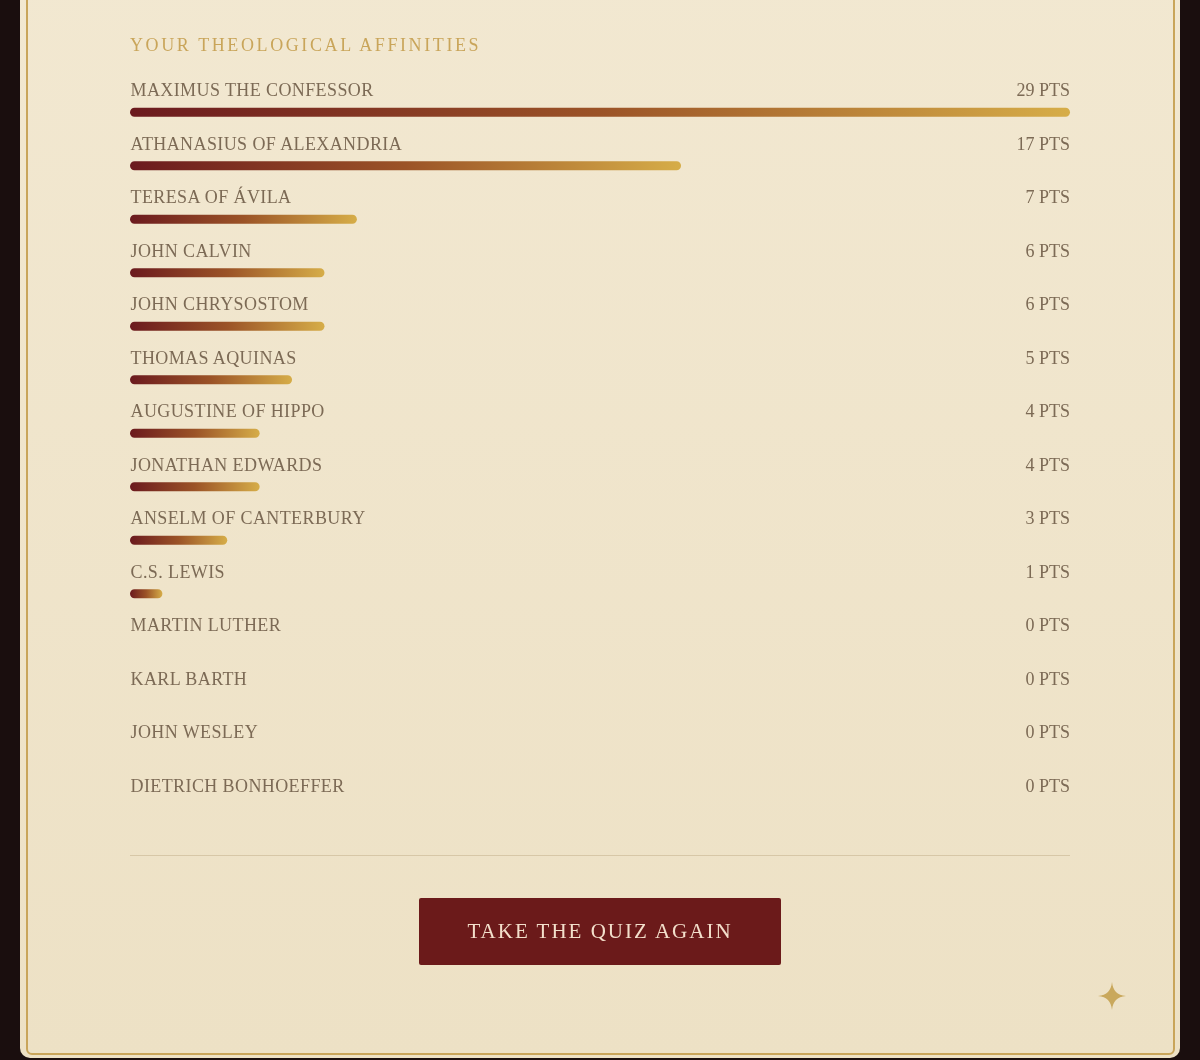 Image resolution: width=1200 pixels, height=1060 pixels. Describe the element at coordinates (206, 625) in the screenshot. I see `y-tick-label: MARTIN LUTHER` at that location.